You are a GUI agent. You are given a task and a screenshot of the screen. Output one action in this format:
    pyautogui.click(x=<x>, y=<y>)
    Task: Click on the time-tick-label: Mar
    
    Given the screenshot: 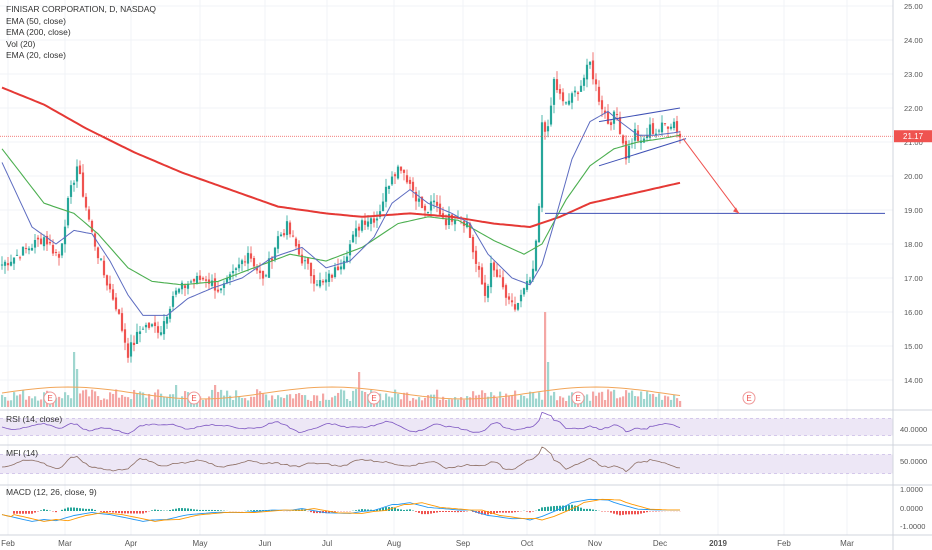 What is the action you would take?
    pyautogui.click(x=847, y=543)
    